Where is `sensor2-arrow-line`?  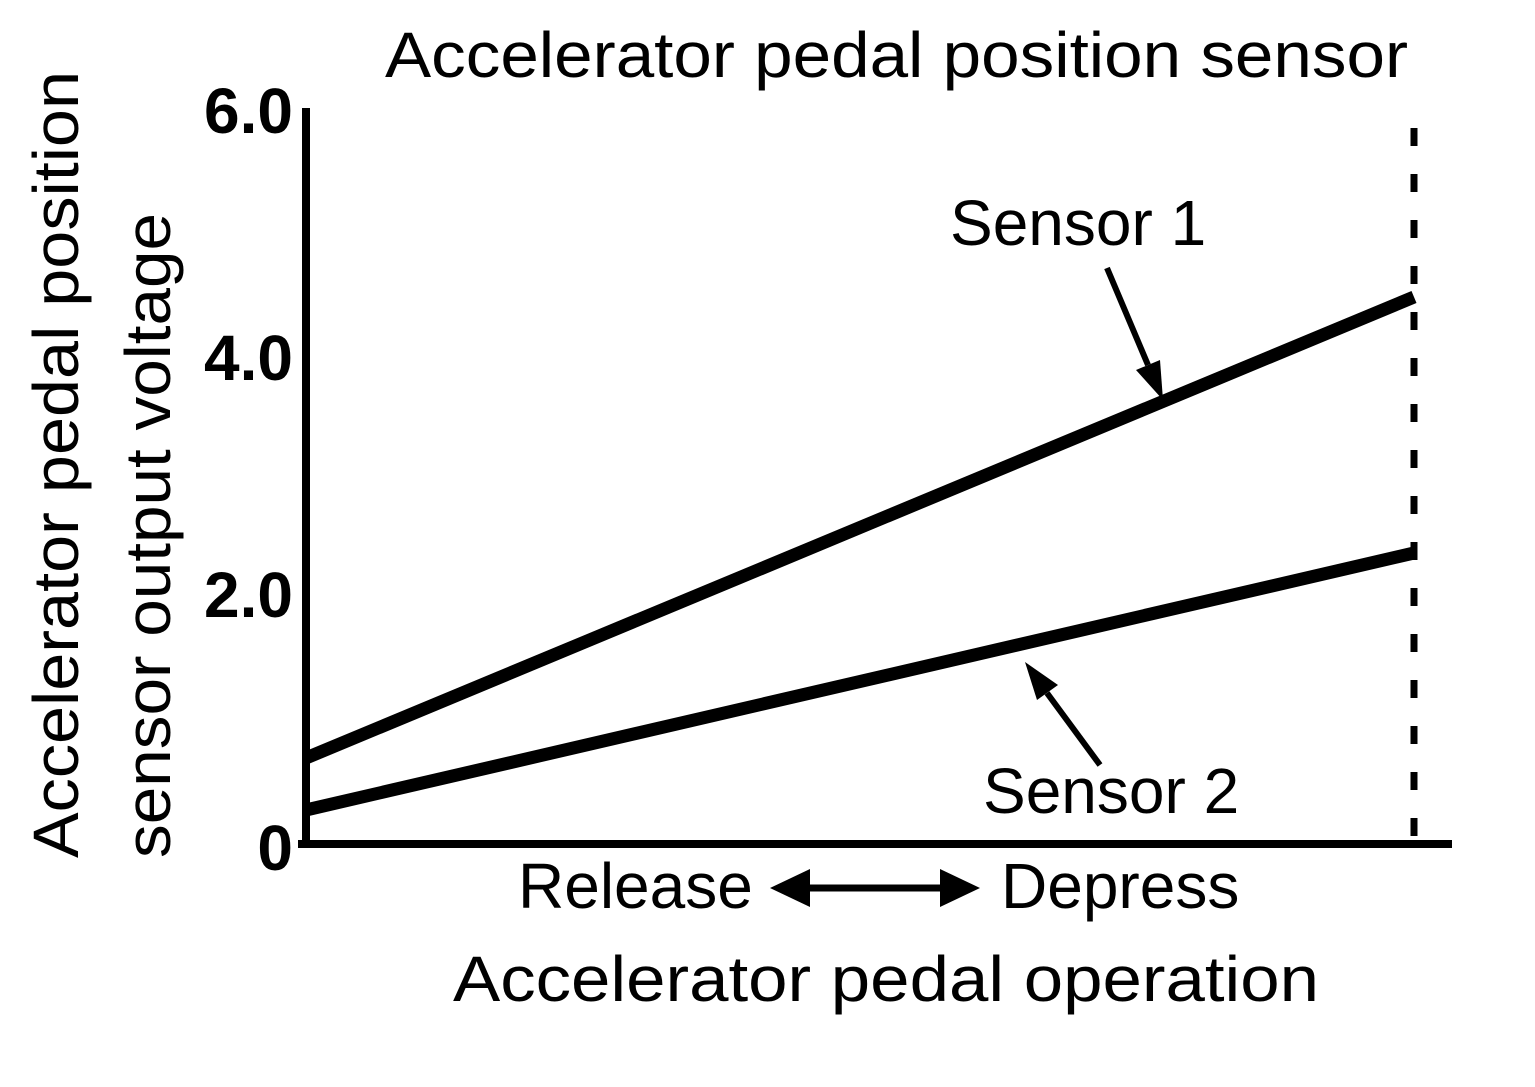
sensor2-arrow-line is located at coordinates (1073, 729).